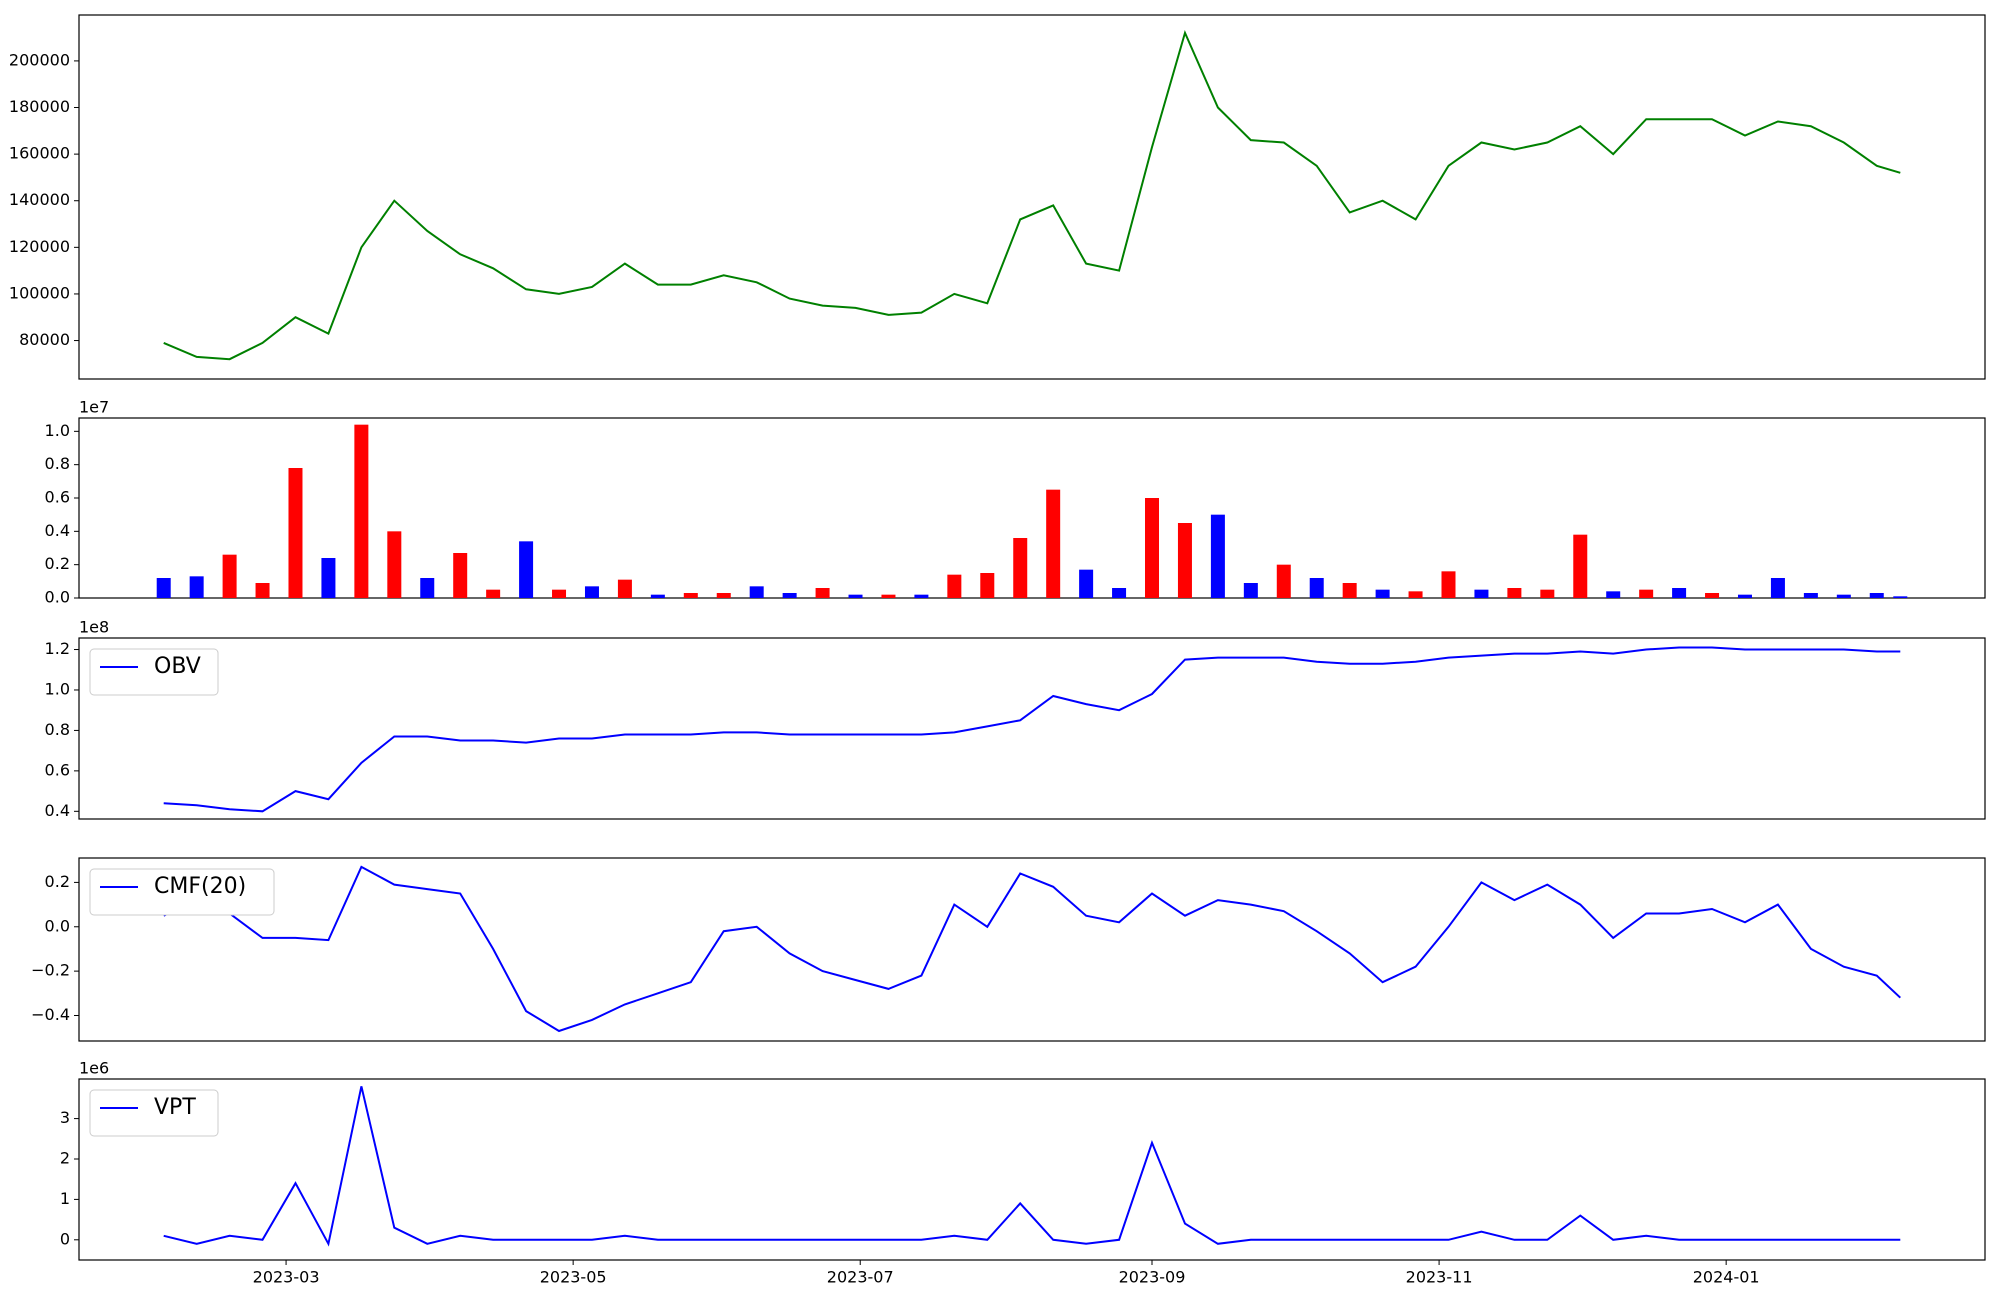  Describe the element at coordinates (94, 1068) in the screenshot. I see `axis-offset: 1e6` at that location.